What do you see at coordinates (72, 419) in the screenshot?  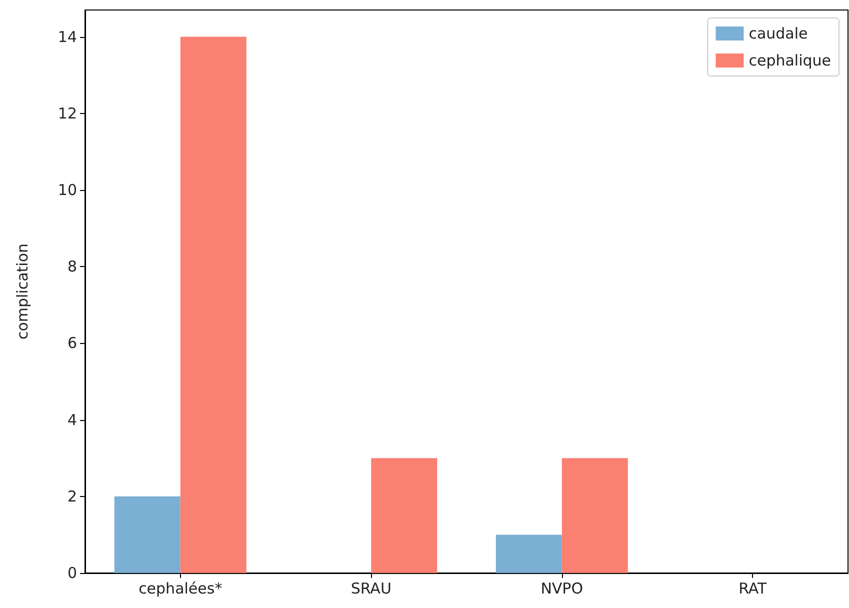 I see `y-tick-label: 4` at bounding box center [72, 419].